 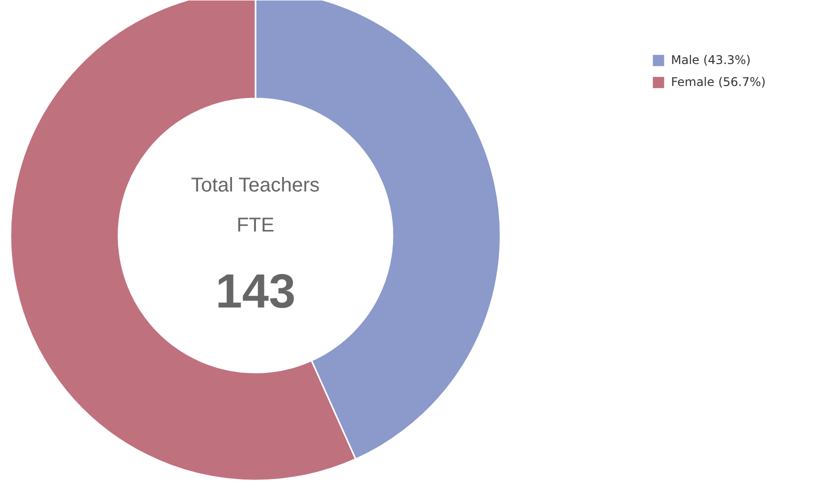 What do you see at coordinates (255, 225) in the screenshot?
I see `text: FTE` at bounding box center [255, 225].